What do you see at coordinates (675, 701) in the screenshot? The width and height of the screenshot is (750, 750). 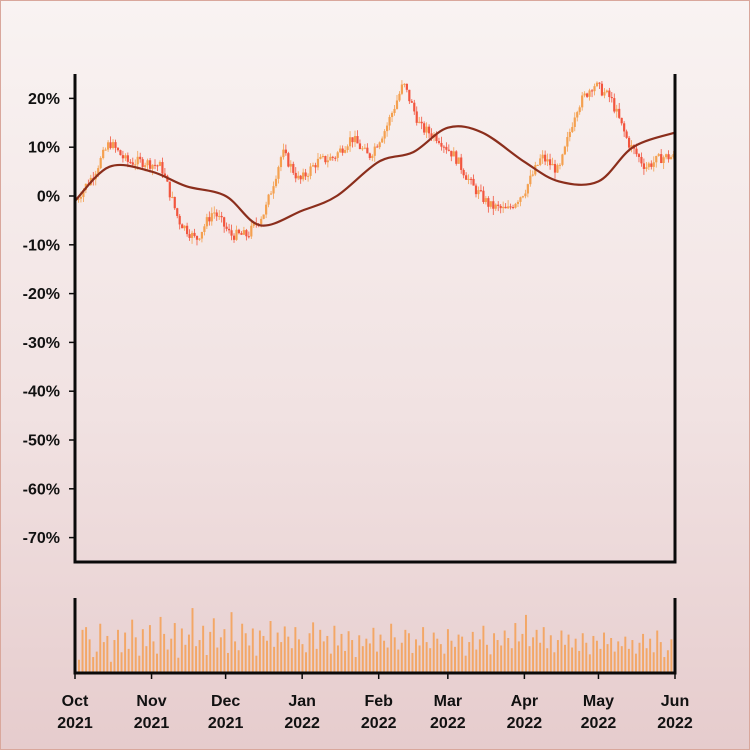 I see `x-tick-month: Jun` at bounding box center [675, 701].